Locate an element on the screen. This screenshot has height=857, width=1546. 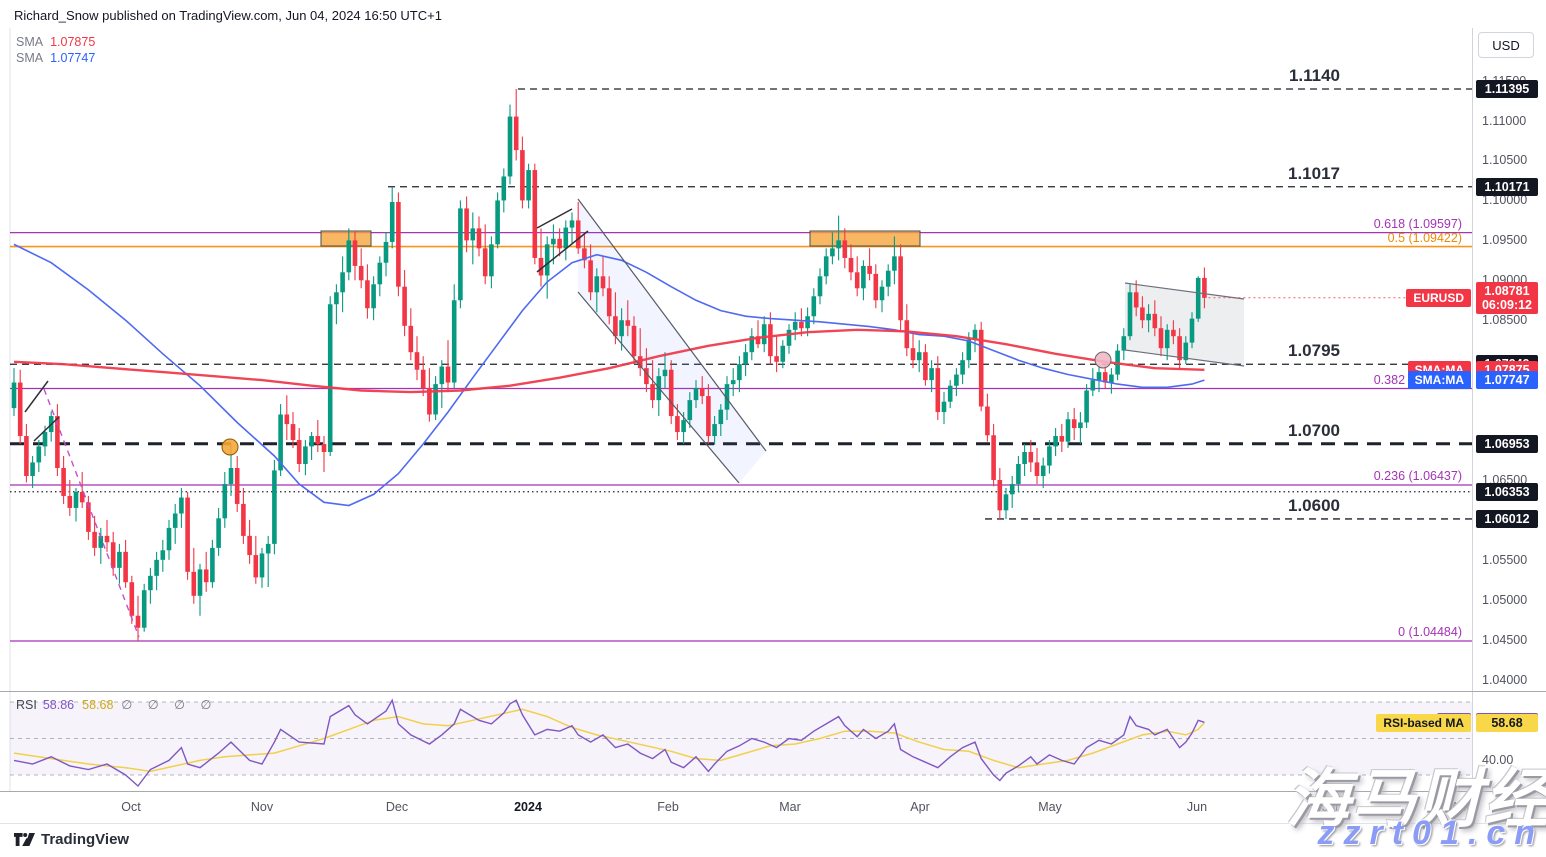
price-tick-1.05500: 1.05500 is located at coordinates (1505, 560).